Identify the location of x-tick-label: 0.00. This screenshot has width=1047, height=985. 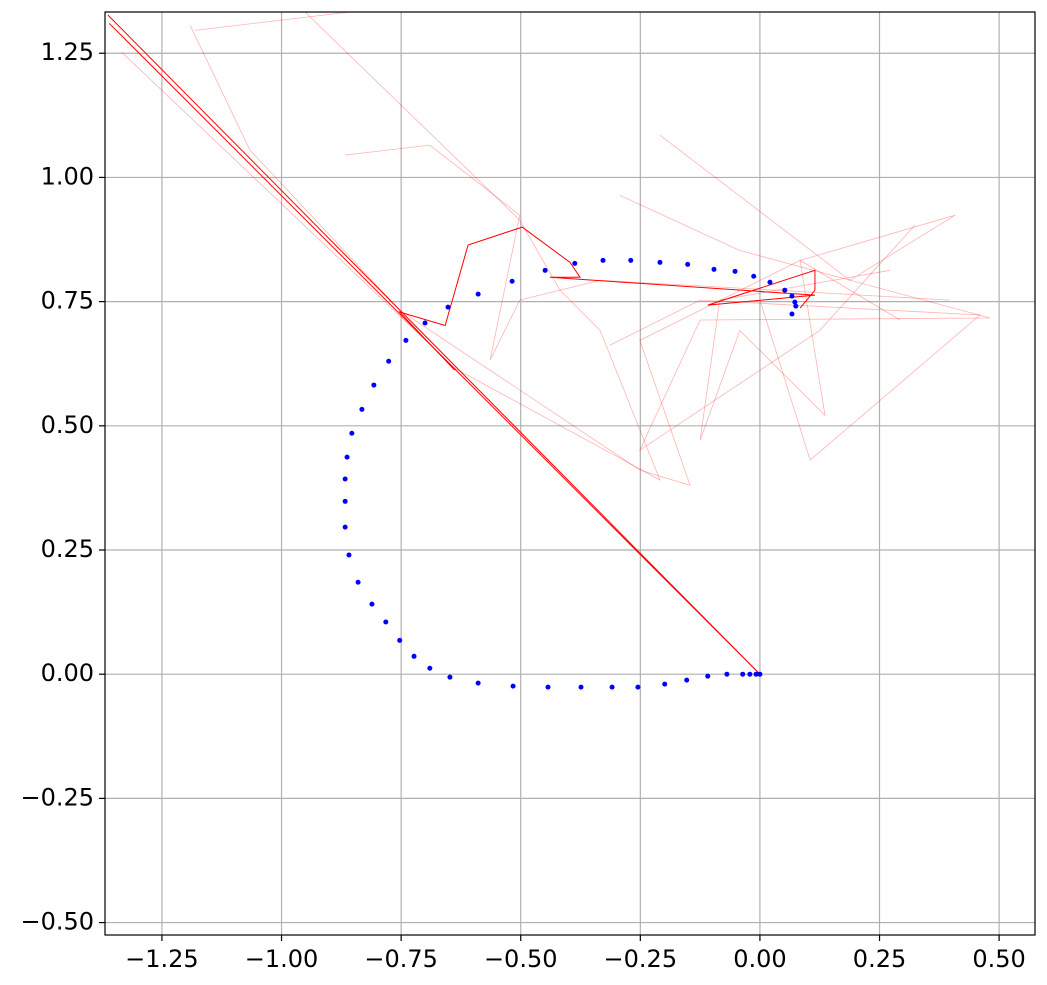
(759, 959).